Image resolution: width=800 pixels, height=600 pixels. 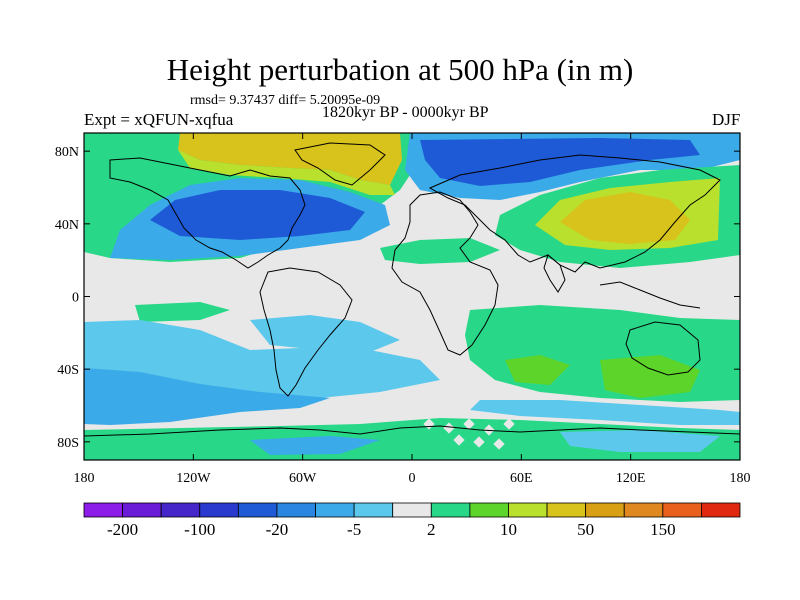 What do you see at coordinates (521, 478) in the screenshot?
I see `lon-tick-label: 60E` at bounding box center [521, 478].